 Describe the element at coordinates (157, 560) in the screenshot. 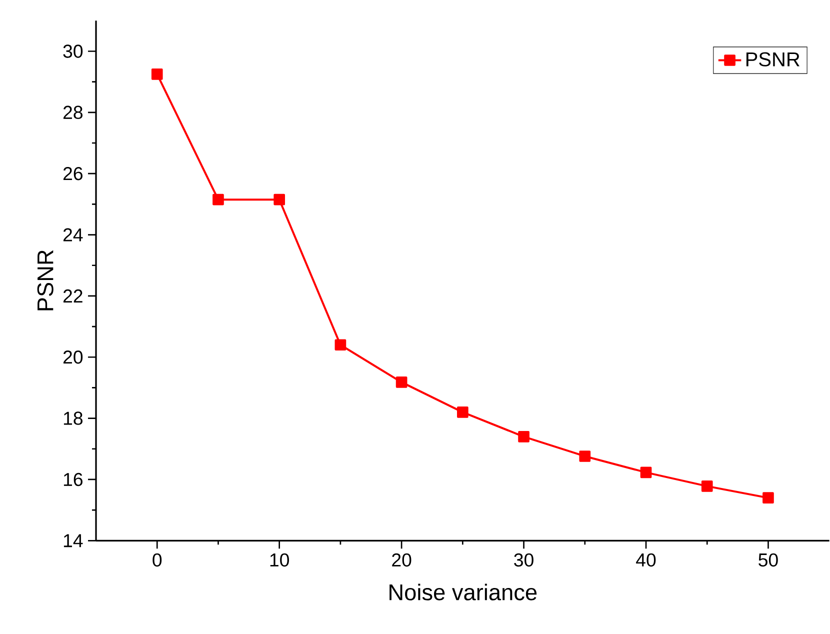

I see `x-tick-label: 0` at that location.